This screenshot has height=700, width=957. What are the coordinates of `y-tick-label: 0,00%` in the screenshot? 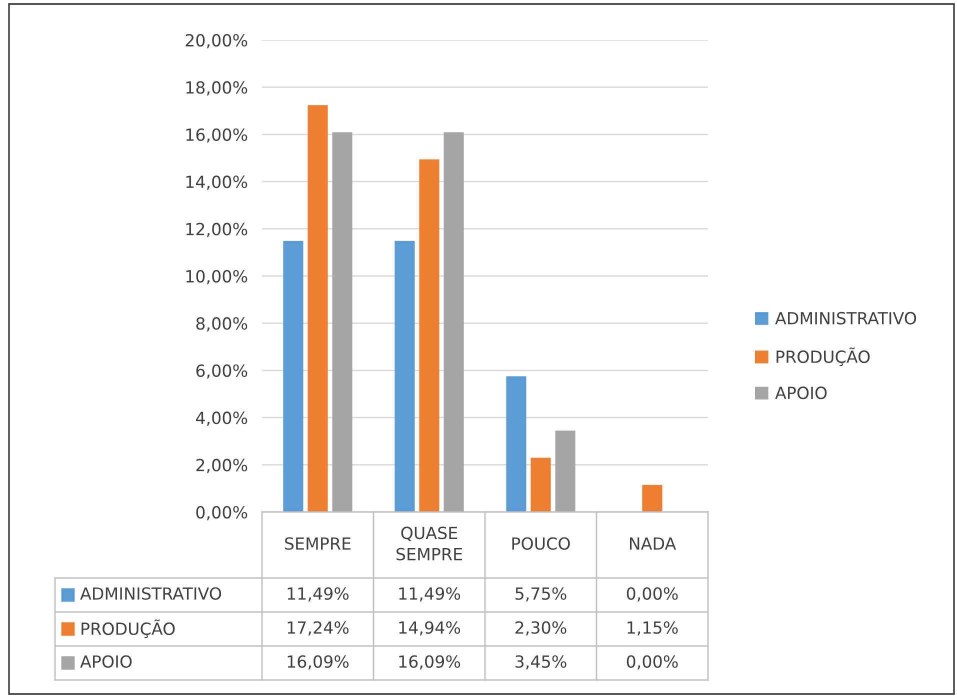 It's located at (222, 513).